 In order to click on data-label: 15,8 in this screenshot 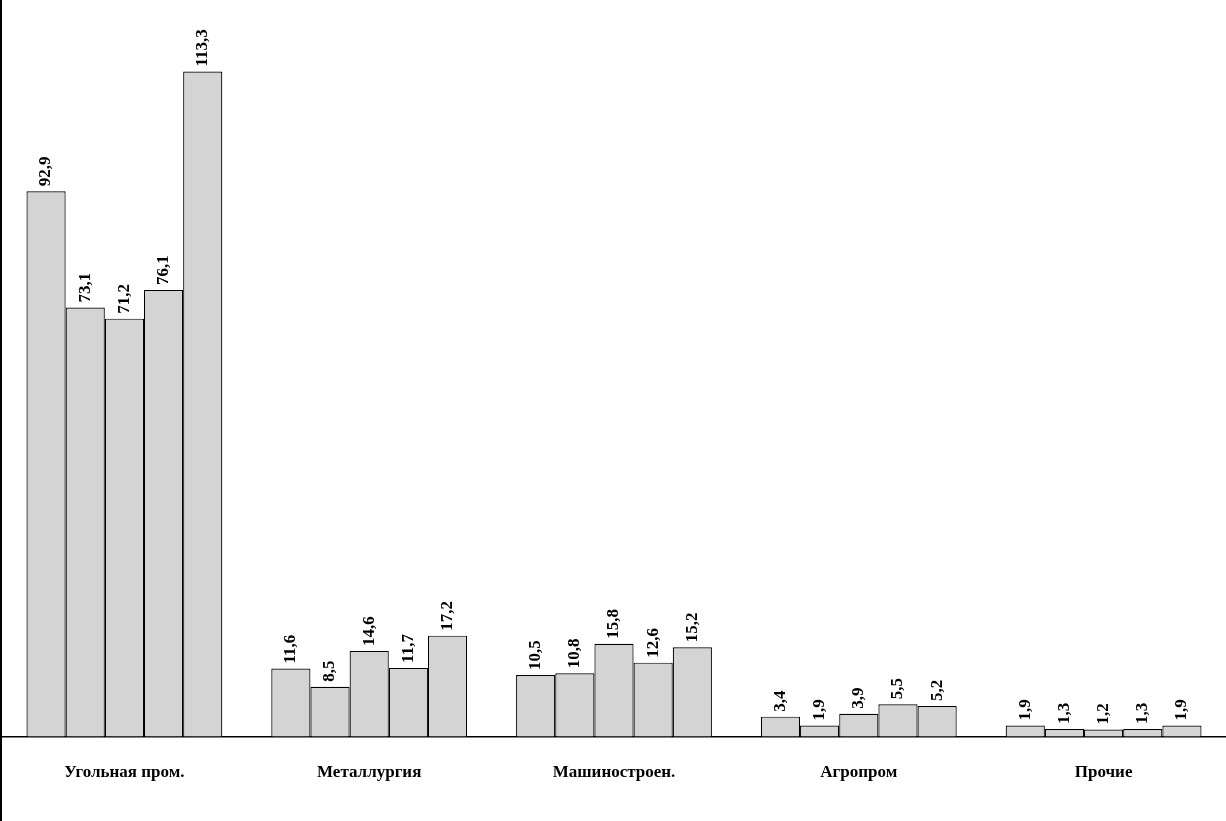, I will do `click(613, 624)`.